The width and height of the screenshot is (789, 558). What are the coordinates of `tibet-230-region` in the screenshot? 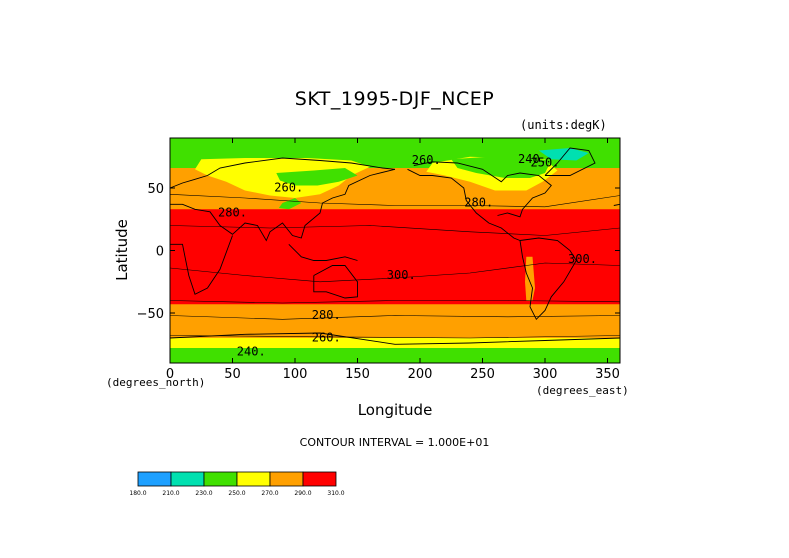 It's located at (290, 204).